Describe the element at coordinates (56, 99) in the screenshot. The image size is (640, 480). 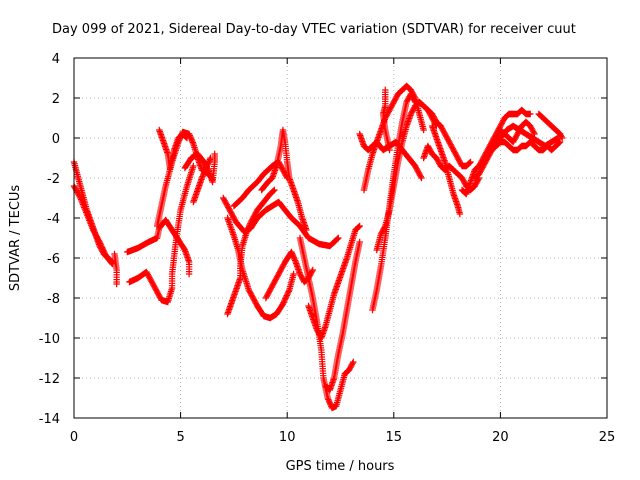
I see `y-tick-label: 2` at that location.